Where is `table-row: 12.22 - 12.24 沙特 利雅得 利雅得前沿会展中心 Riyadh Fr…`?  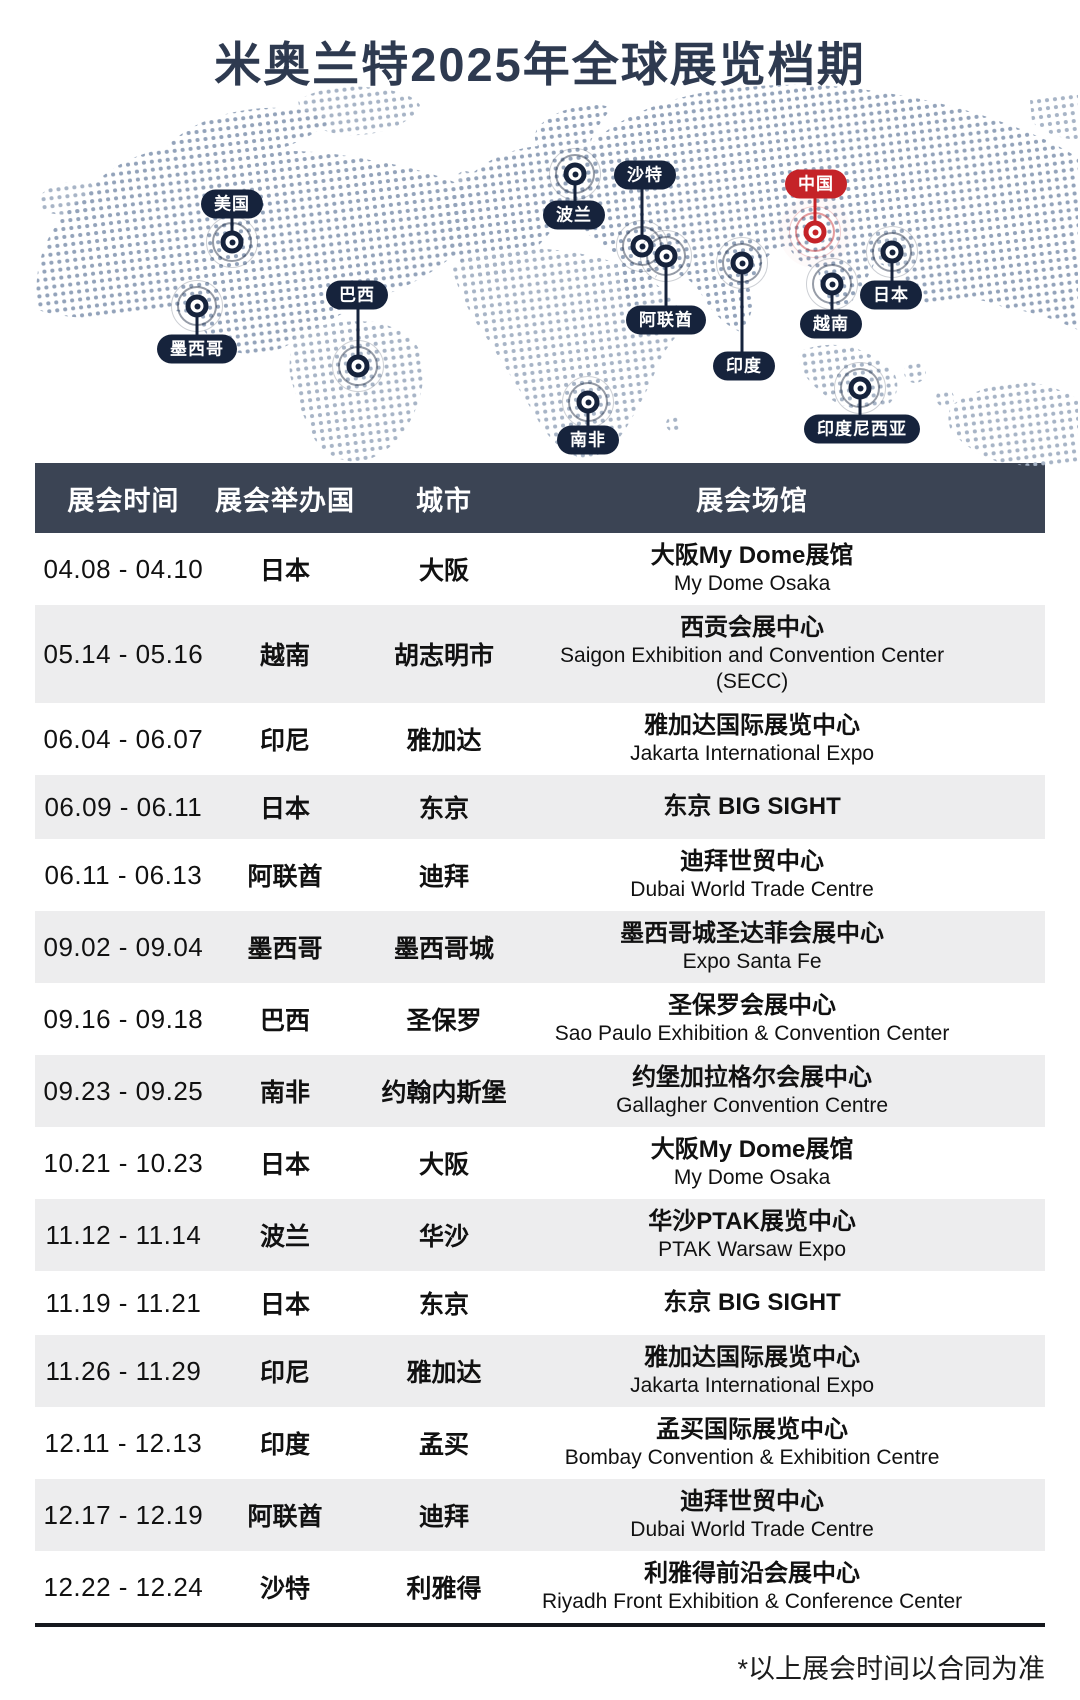
table-row: 12.22 - 12.24 沙特 利雅得 利雅得前沿会展中心 Riyadh Fr… is located at coordinates (540, 1587).